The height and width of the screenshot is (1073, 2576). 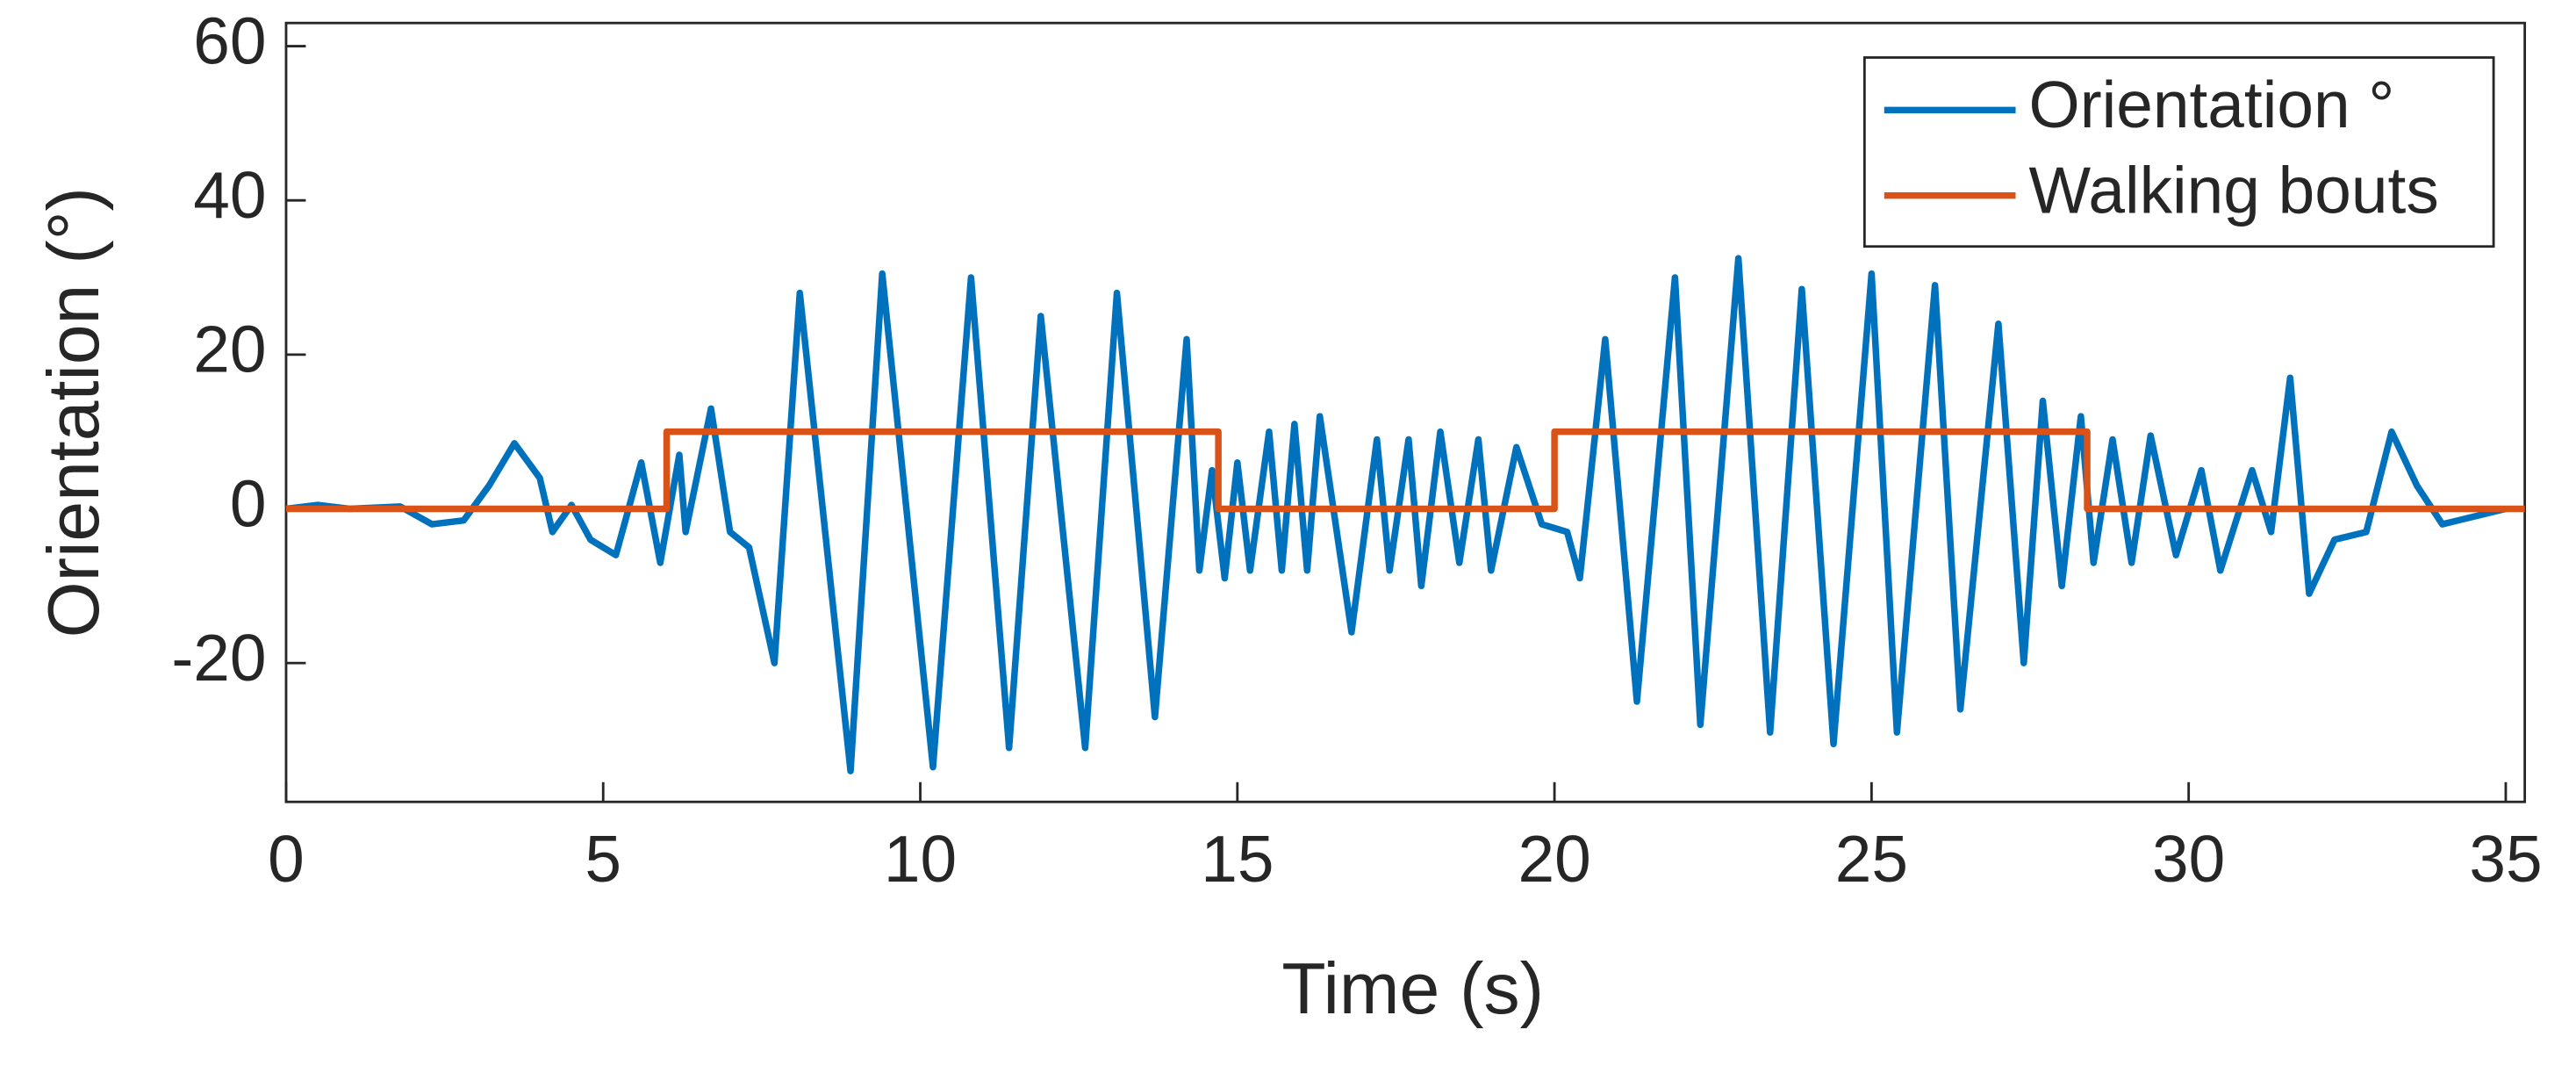 I want to click on y-axis-label: Orientation (°), so click(x=73, y=412).